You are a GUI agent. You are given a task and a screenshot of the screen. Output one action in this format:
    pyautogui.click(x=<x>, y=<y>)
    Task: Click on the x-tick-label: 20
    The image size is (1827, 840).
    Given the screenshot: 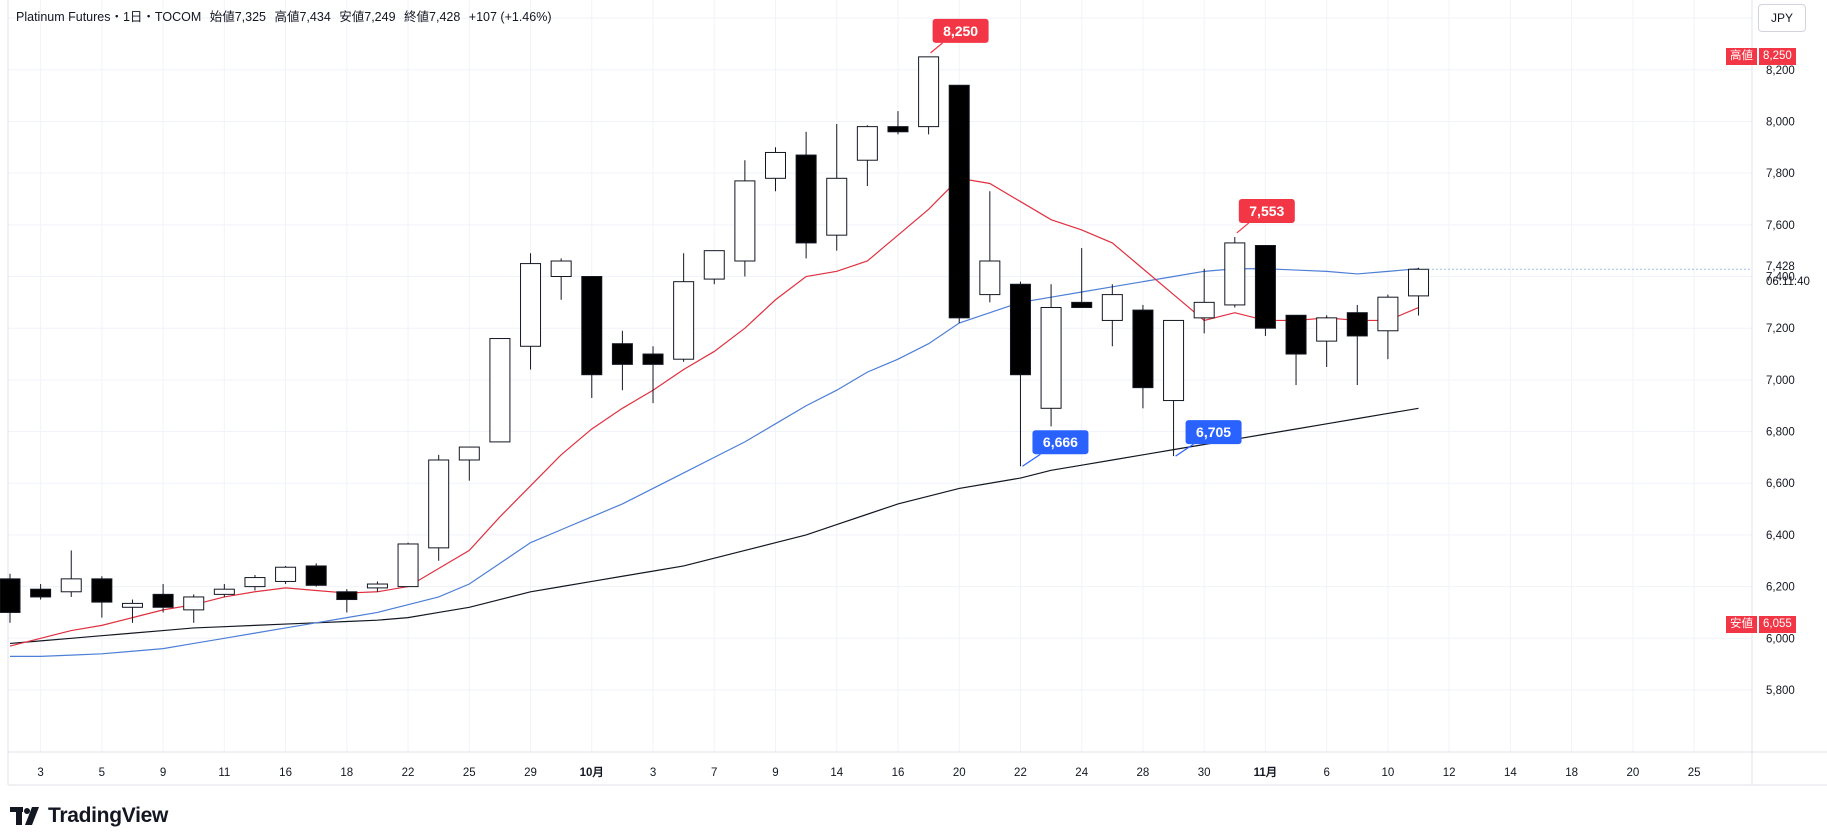 What is the action you would take?
    pyautogui.click(x=1632, y=773)
    